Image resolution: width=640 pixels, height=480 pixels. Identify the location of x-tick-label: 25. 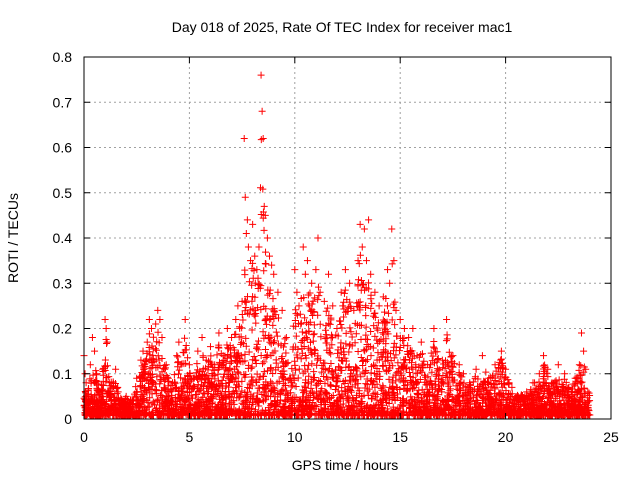
(611, 437).